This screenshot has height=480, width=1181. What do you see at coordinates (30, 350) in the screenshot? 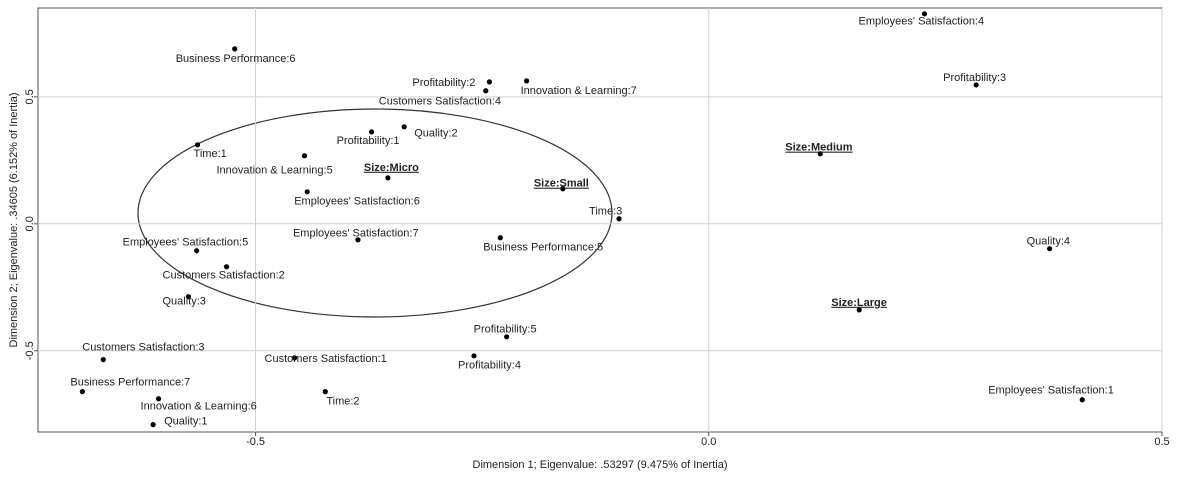
I see `y-tick-label: -0.5` at bounding box center [30, 350].